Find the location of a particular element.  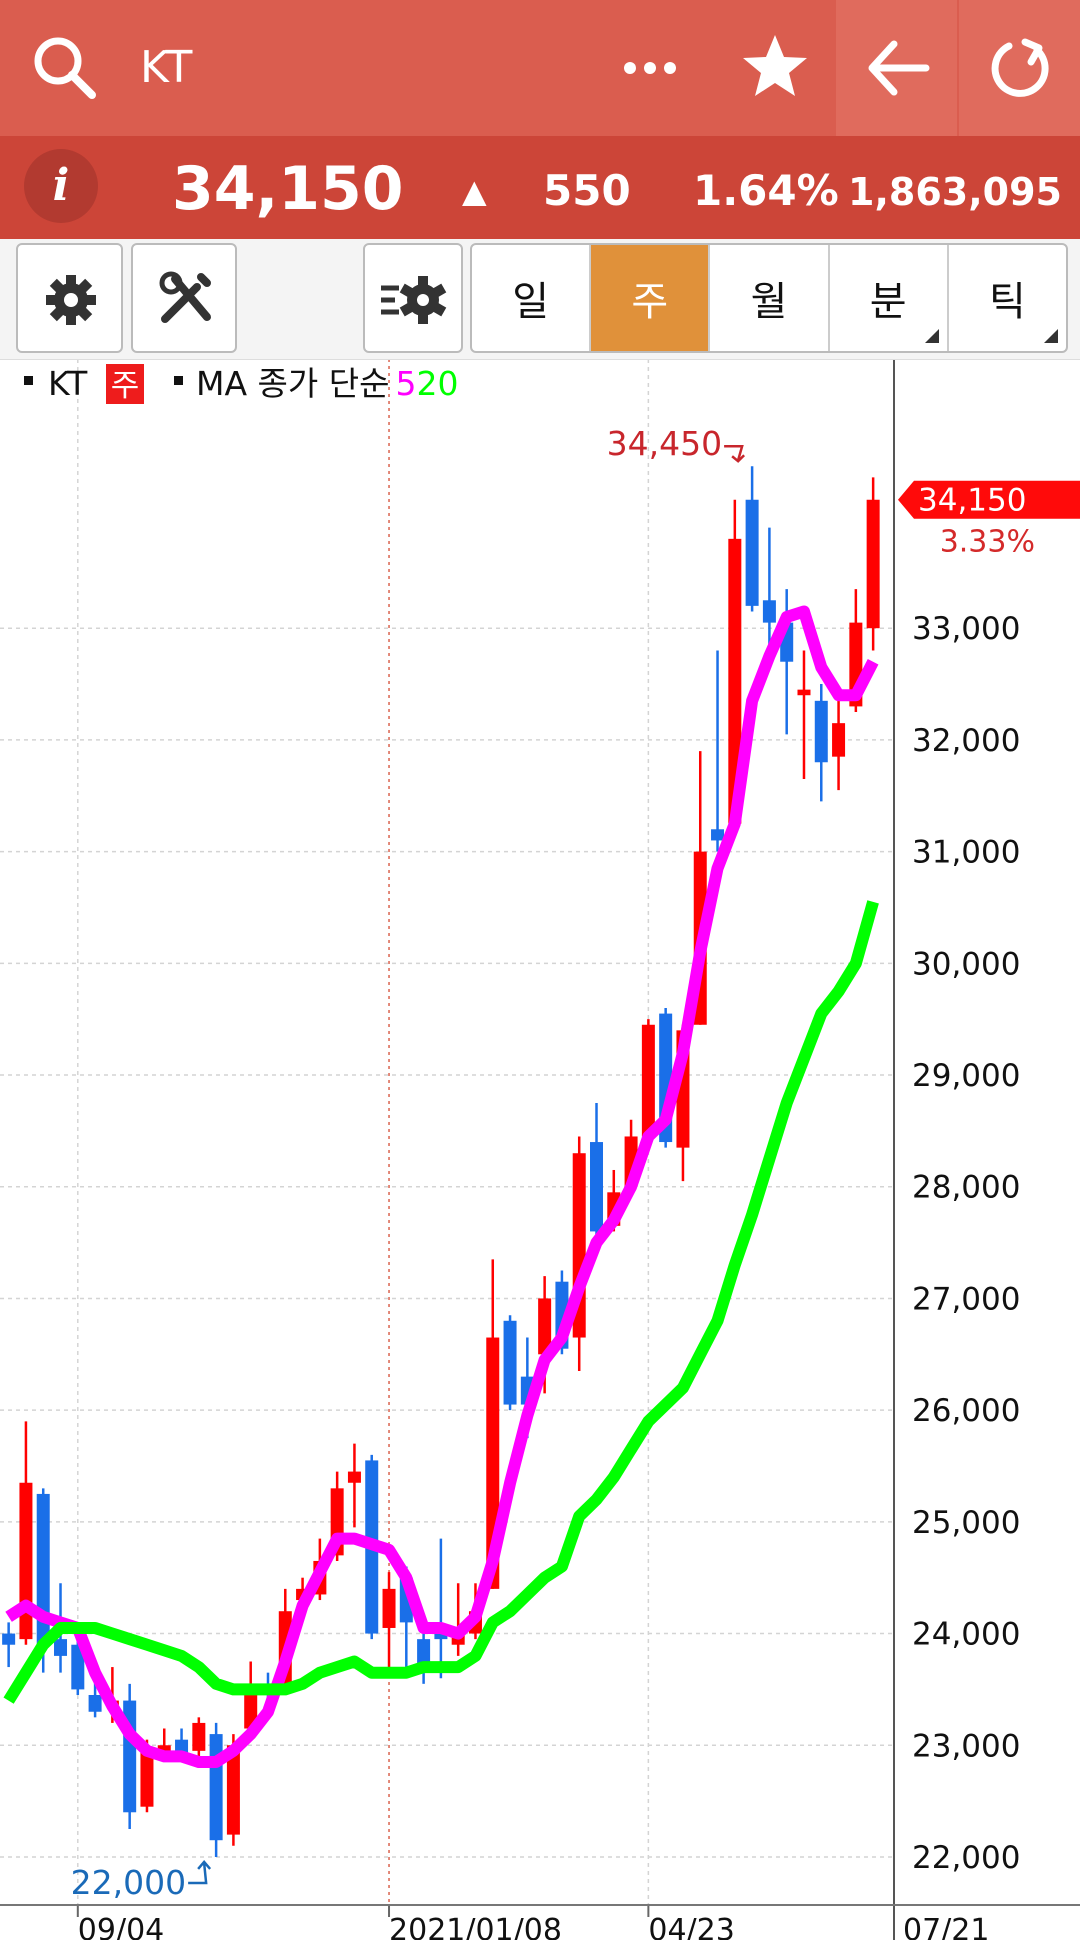

y-tick-label: 22,000 is located at coordinates (966, 1858).